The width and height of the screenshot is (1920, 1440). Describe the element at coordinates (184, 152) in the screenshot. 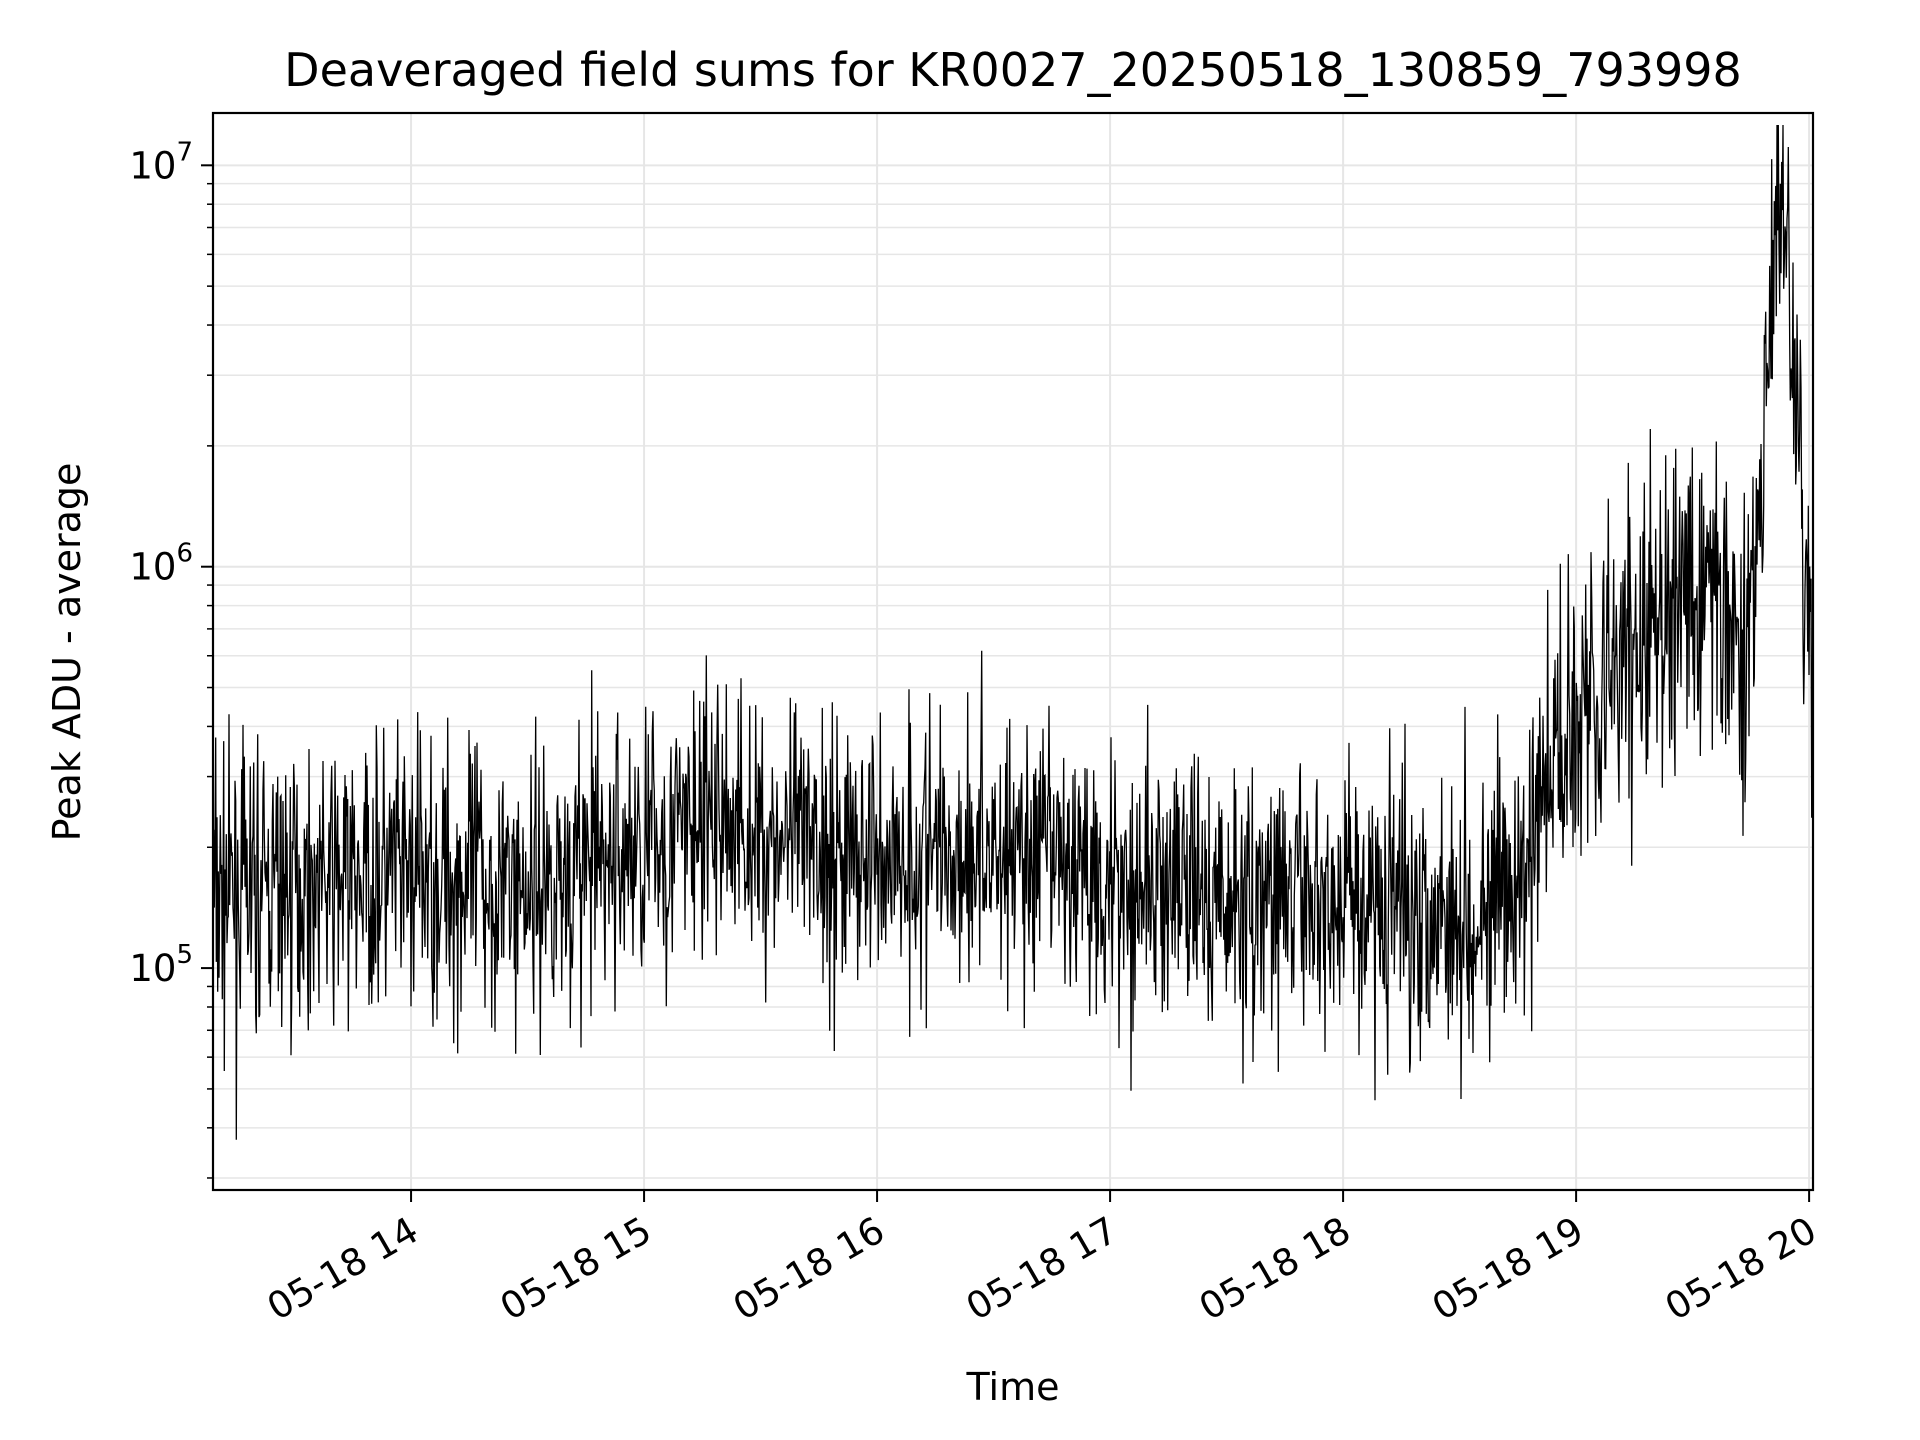

I see `y-tick-exponent: 7` at that location.